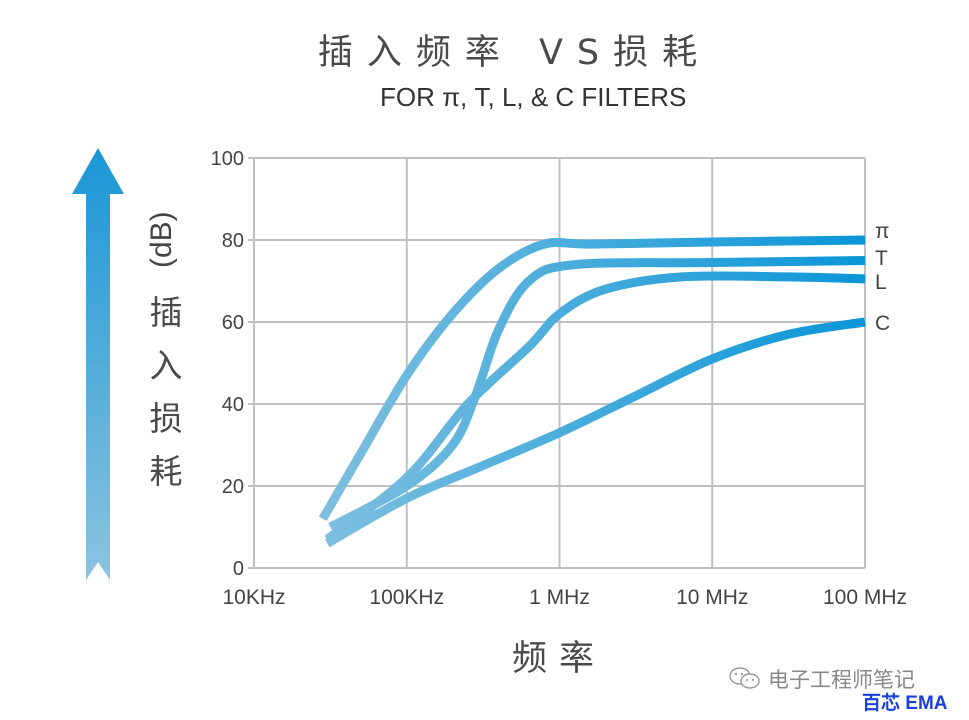  Describe the element at coordinates (559, 659) in the screenshot. I see `x-axis-label: 频率` at that location.